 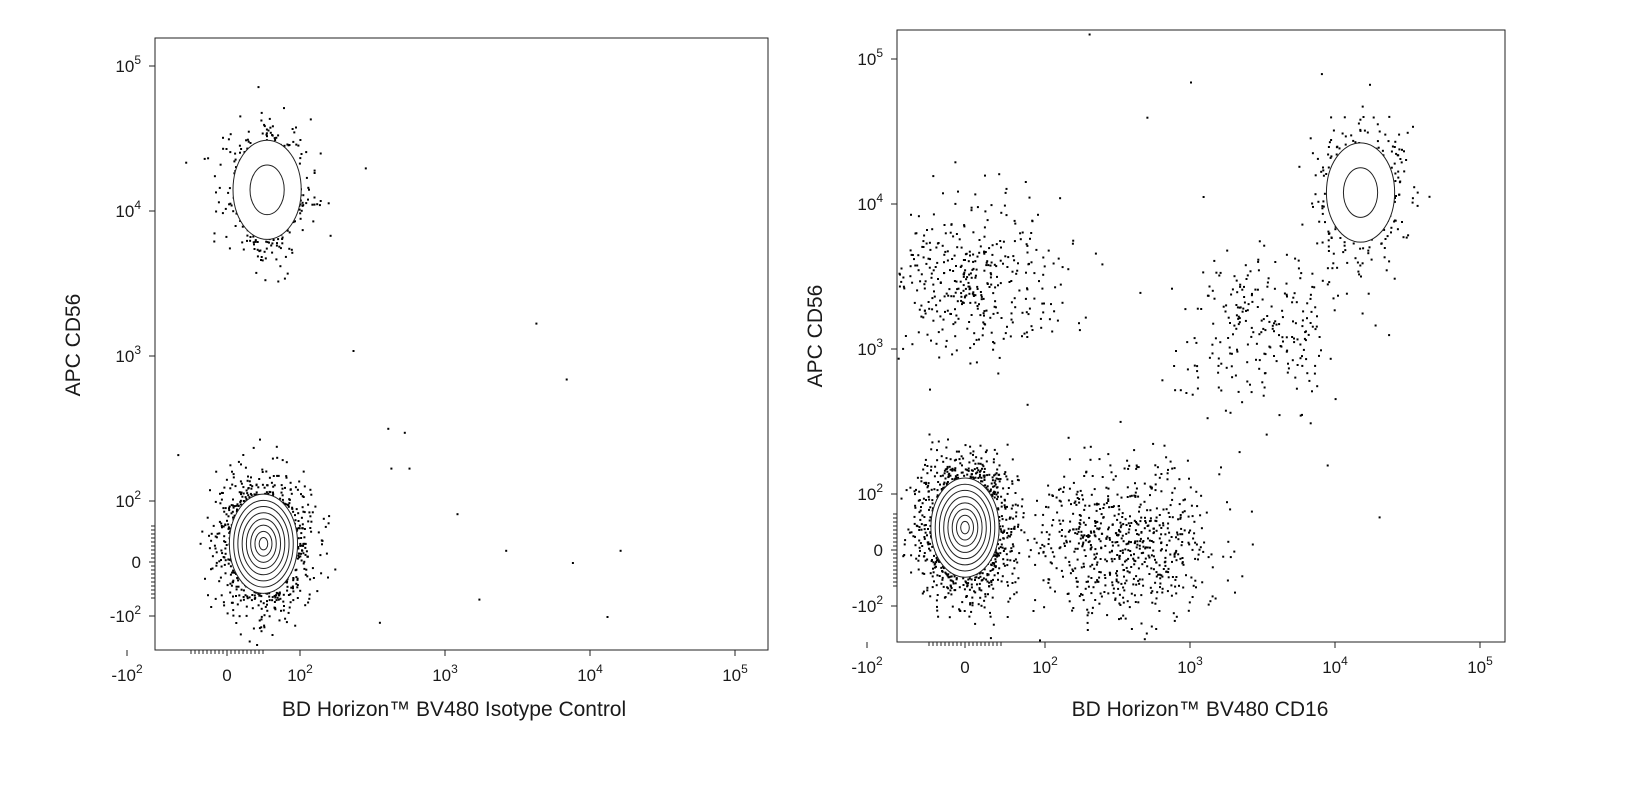 What do you see at coordinates (572, 563) in the screenshot?
I see `outlier-dot` at bounding box center [572, 563].